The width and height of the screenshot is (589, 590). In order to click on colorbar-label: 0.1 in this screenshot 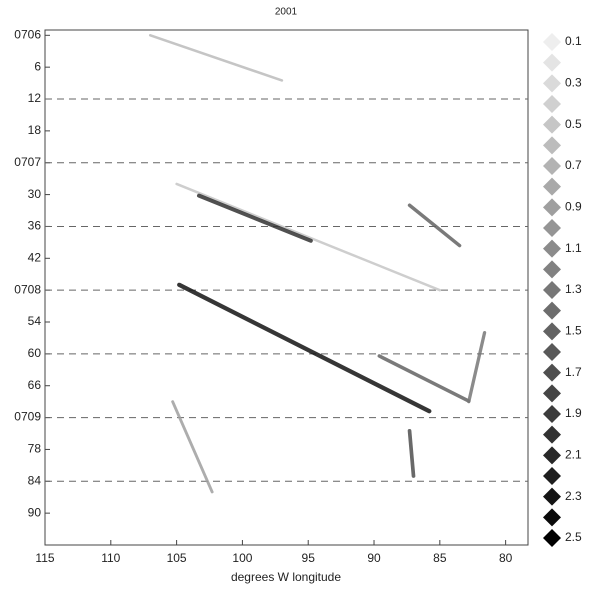, I will do `click(573, 41)`.